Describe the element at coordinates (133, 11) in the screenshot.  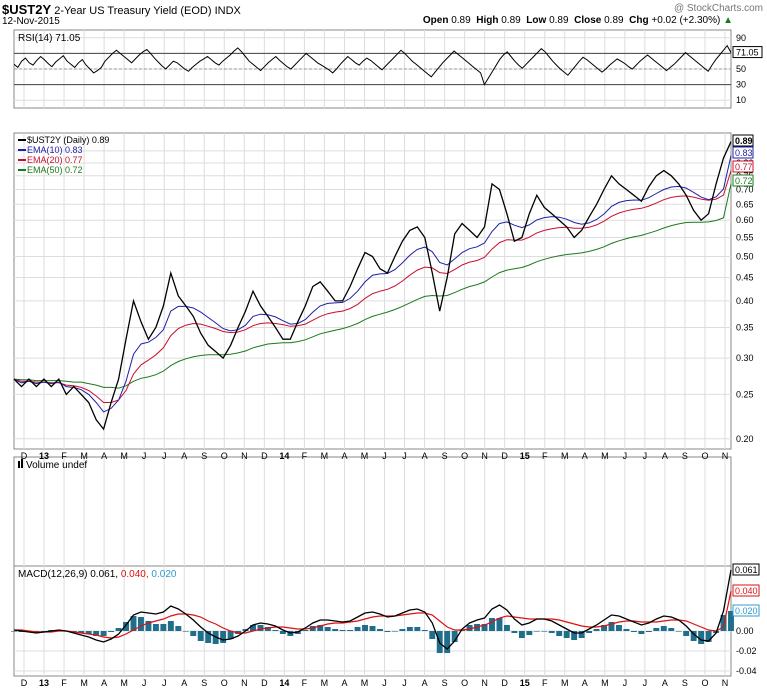
I see `instrument-name: 2-Year US Treasury Yield (EOD)` at that location.